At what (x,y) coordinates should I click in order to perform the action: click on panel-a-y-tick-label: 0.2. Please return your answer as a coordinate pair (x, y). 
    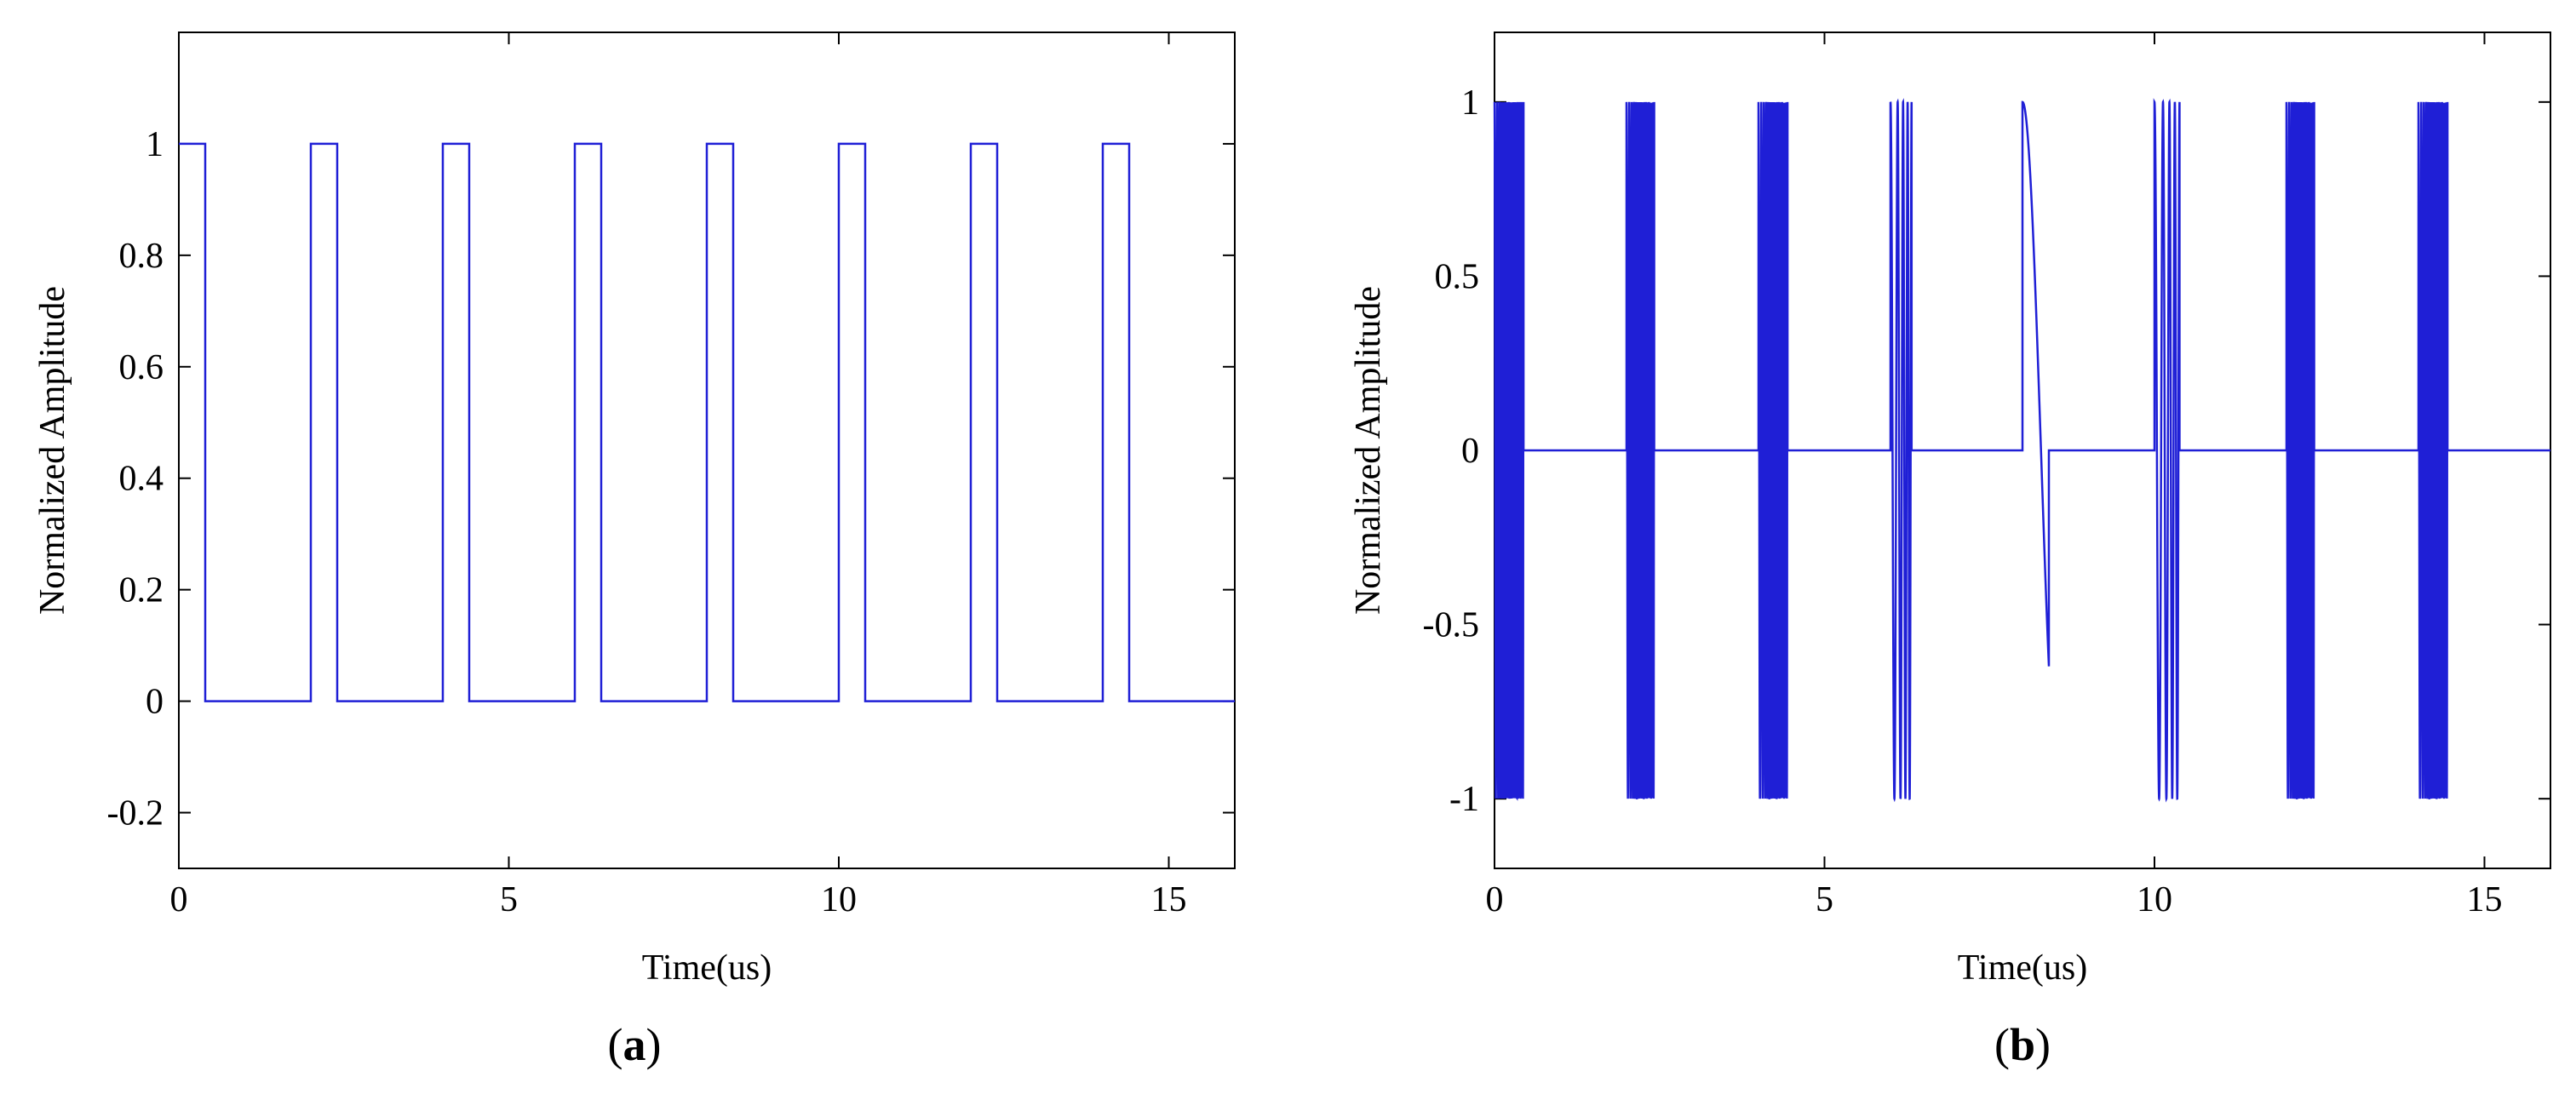
    Looking at the image, I should click on (141, 590).